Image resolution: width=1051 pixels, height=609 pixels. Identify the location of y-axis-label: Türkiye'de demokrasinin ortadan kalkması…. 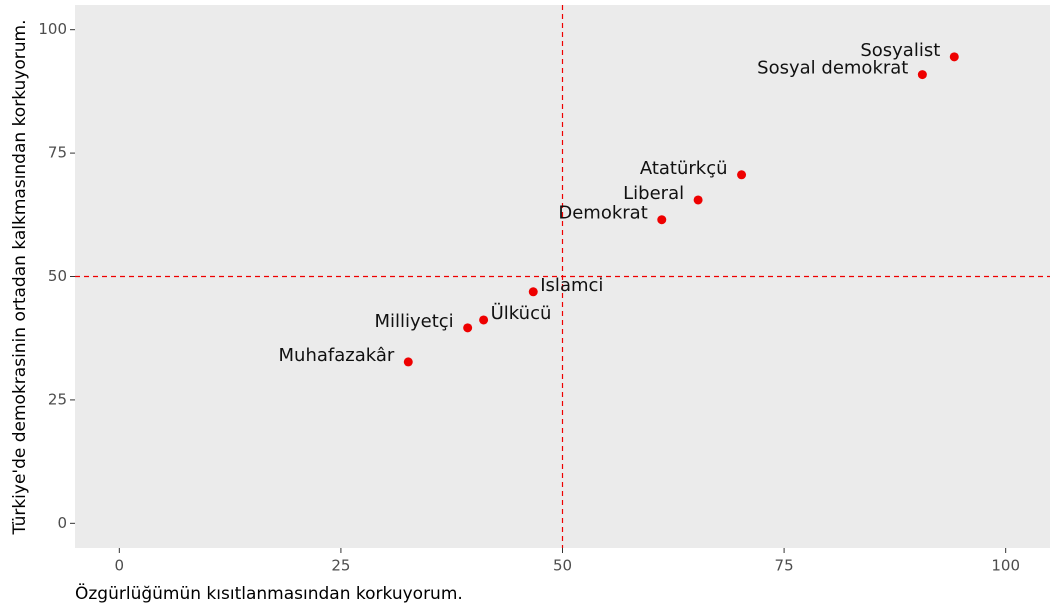
(20, 278).